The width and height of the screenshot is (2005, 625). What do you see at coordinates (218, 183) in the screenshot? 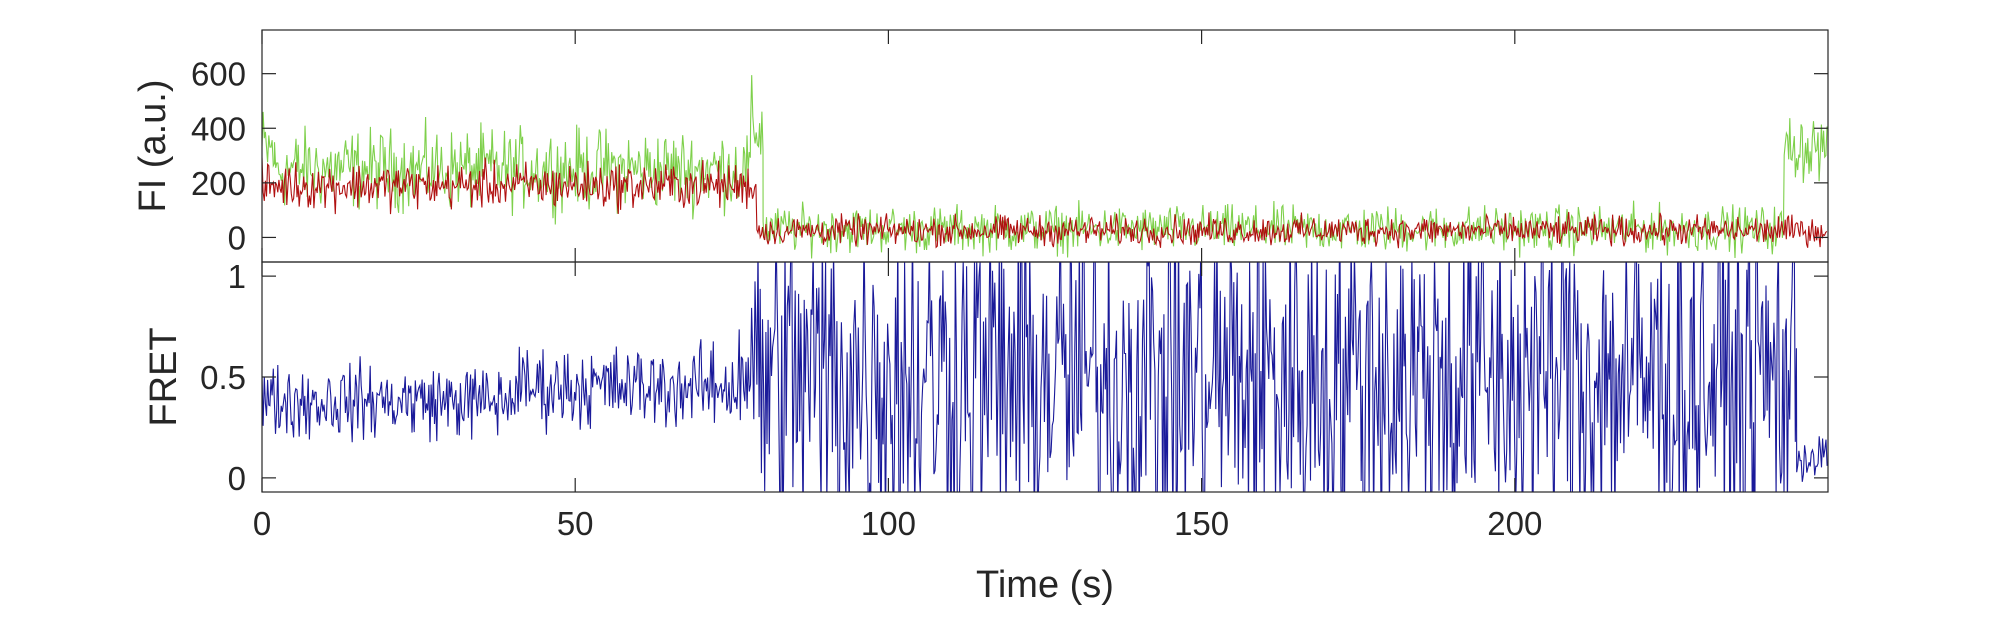
I see `y-tick-label: 200` at bounding box center [218, 183].